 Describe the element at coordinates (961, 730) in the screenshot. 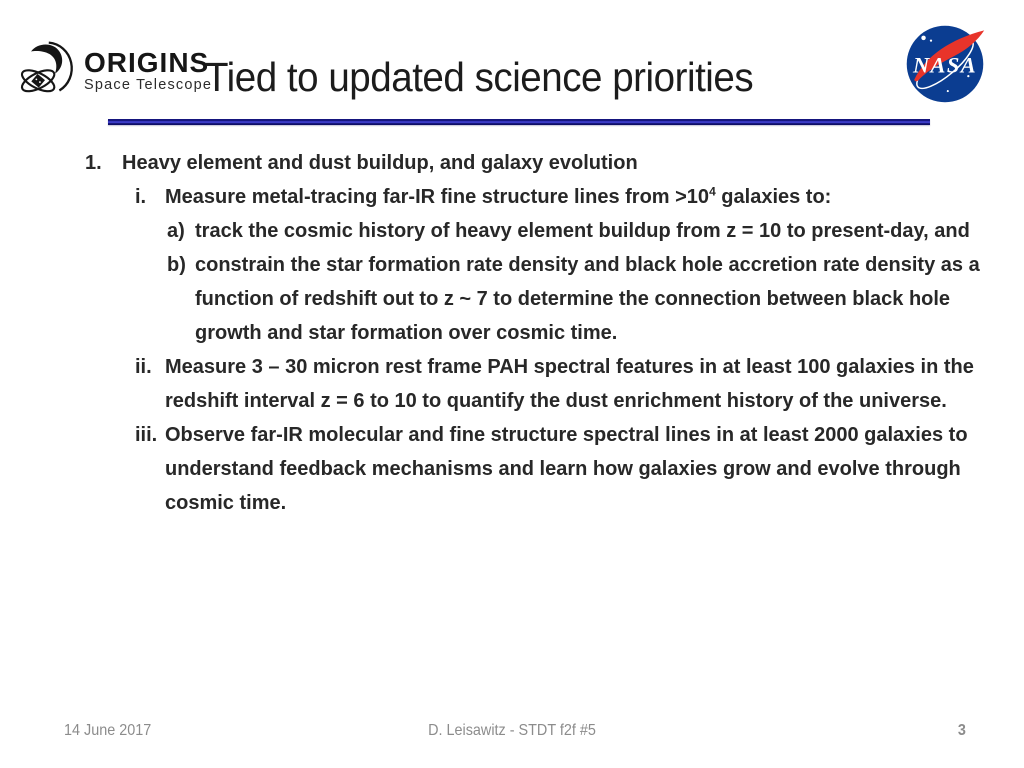

I see `footer-page-number: 3` at that location.